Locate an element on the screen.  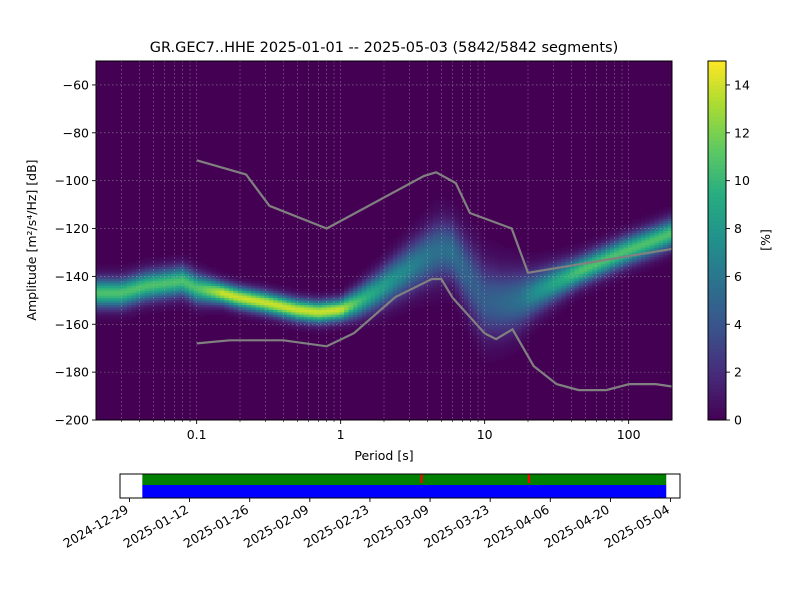
colorbar-segment is located at coordinates (717, 250).